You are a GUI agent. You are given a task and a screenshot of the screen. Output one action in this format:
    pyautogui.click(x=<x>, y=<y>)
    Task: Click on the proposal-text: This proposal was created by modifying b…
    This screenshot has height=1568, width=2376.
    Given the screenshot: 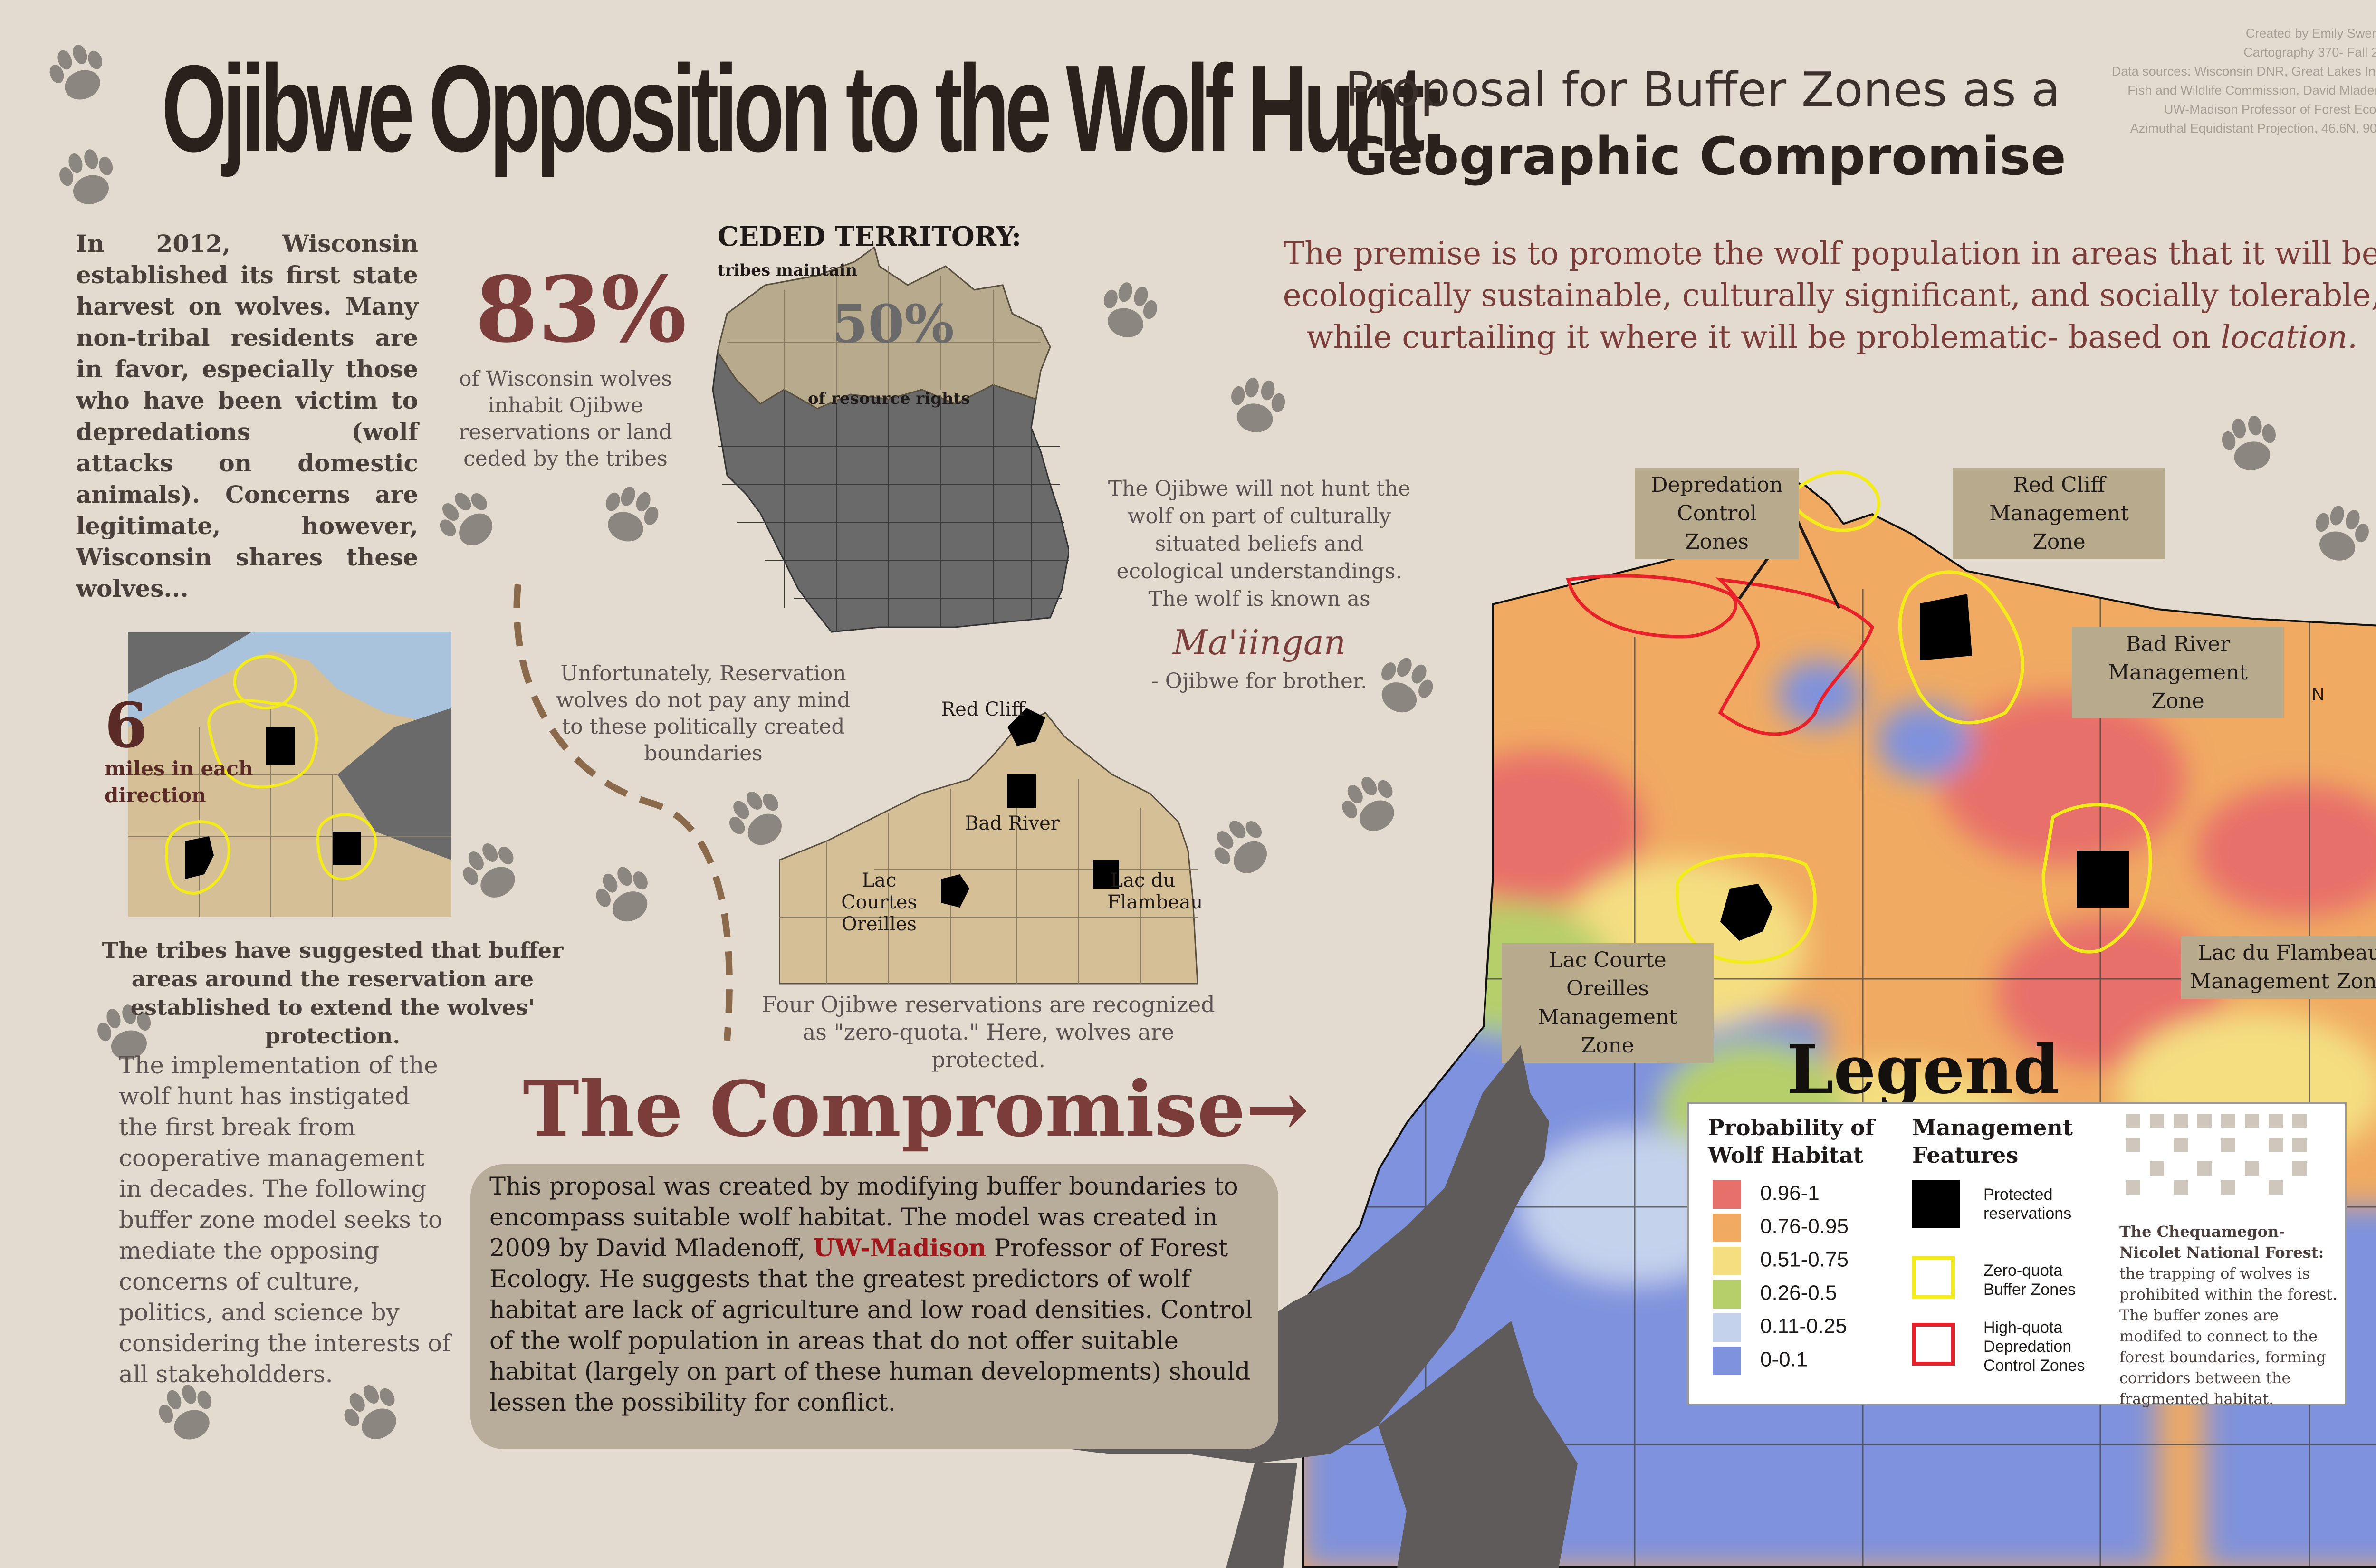 What is the action you would take?
    pyautogui.click(x=879, y=1295)
    